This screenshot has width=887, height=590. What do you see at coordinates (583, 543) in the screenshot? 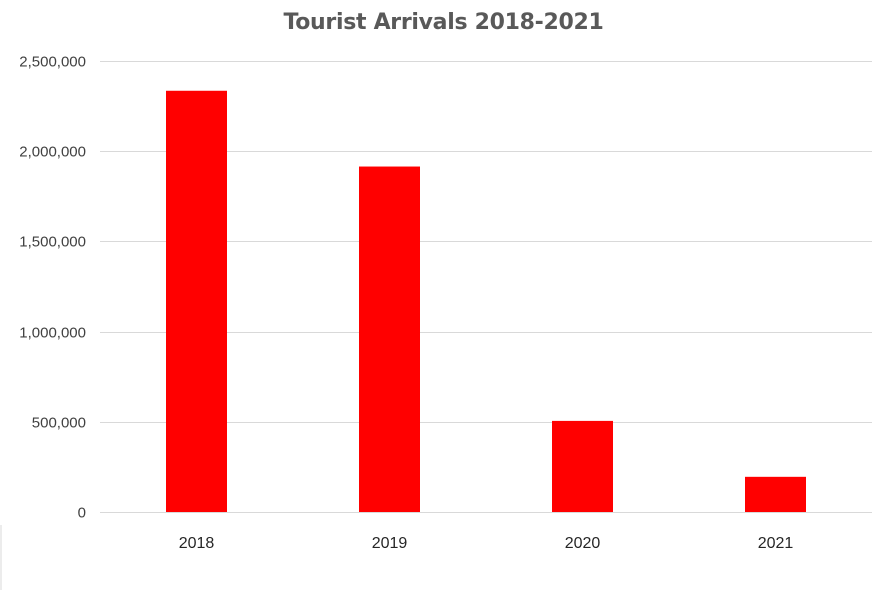
I see `x-tick-label: 2020` at bounding box center [583, 543].